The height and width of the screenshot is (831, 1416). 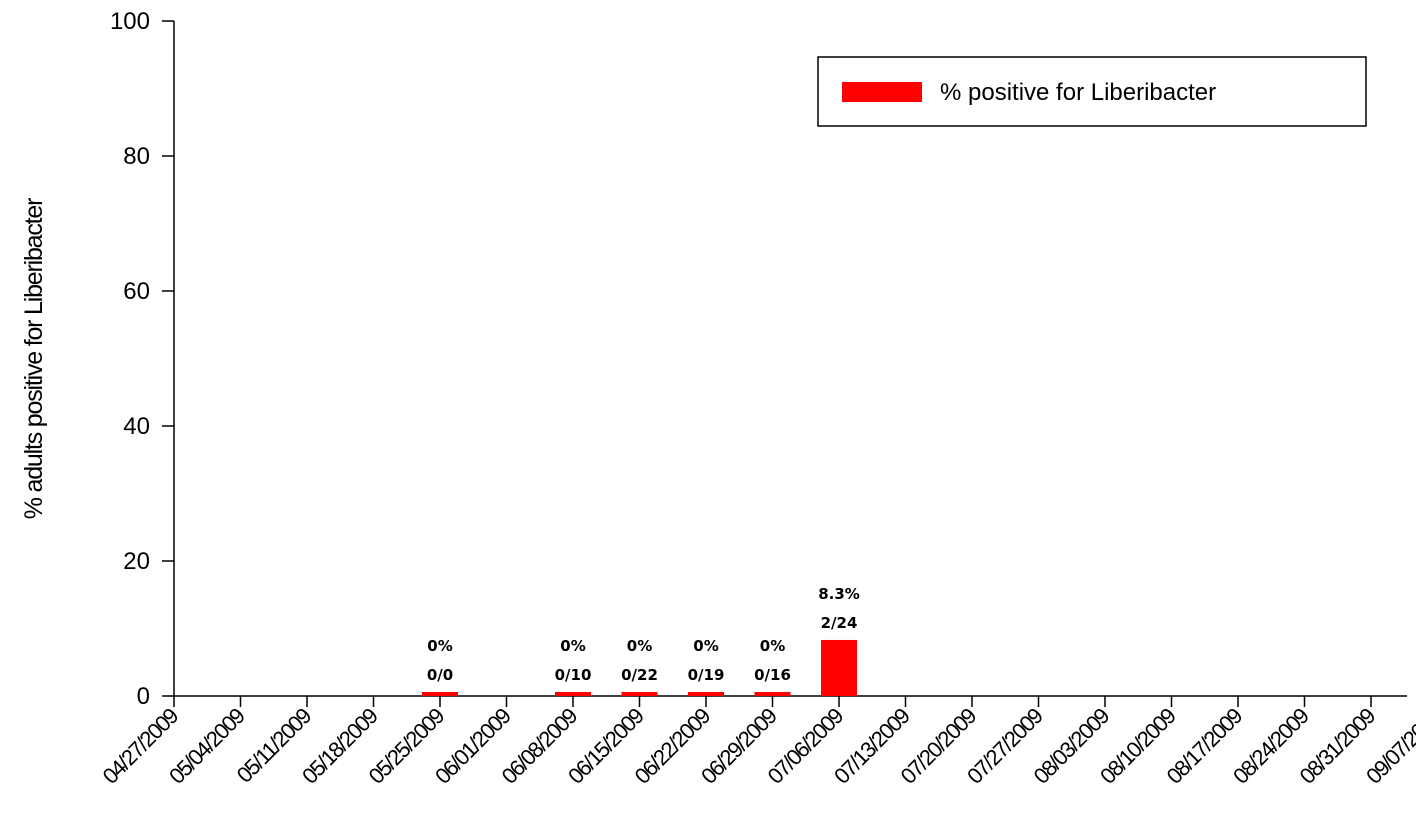 What do you see at coordinates (136, 156) in the screenshot?
I see `y-tick-label: 80` at bounding box center [136, 156].